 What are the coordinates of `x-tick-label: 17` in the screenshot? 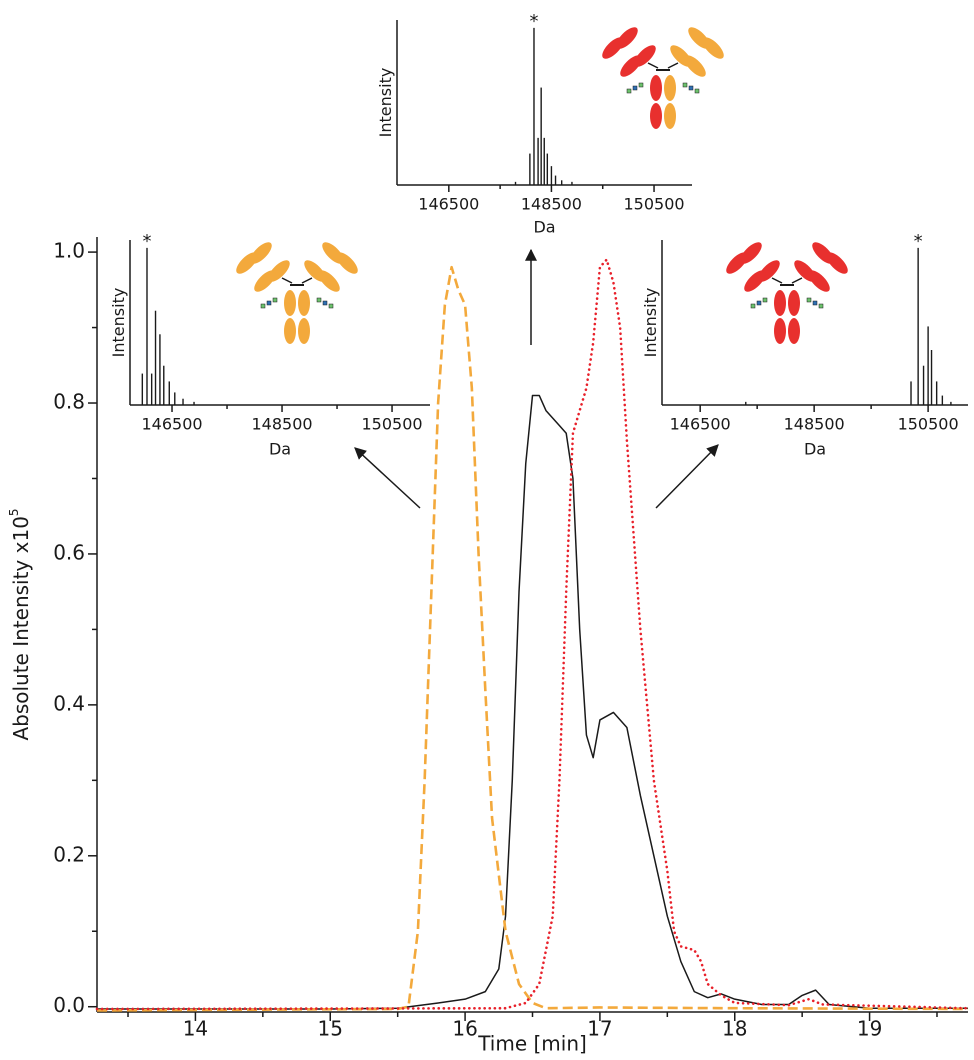 It's located at (599, 1029).